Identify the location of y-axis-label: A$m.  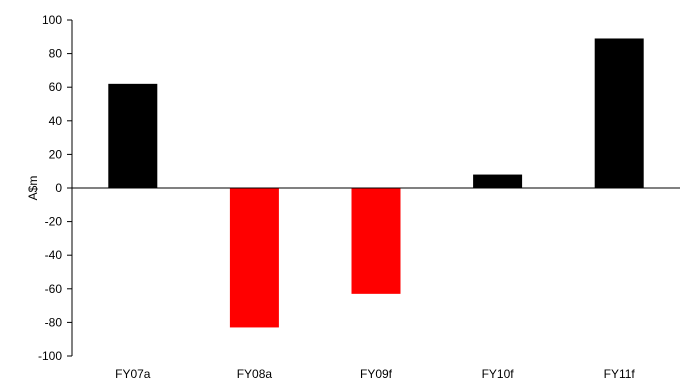
(33, 188).